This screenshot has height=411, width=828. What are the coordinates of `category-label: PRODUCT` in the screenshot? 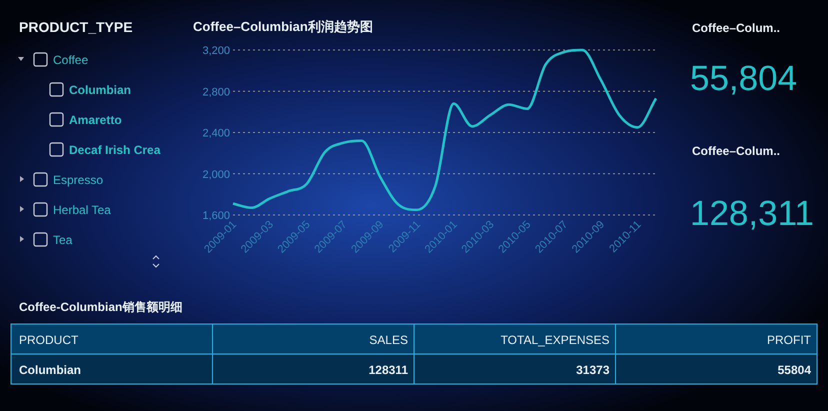 It's located at (49, 340).